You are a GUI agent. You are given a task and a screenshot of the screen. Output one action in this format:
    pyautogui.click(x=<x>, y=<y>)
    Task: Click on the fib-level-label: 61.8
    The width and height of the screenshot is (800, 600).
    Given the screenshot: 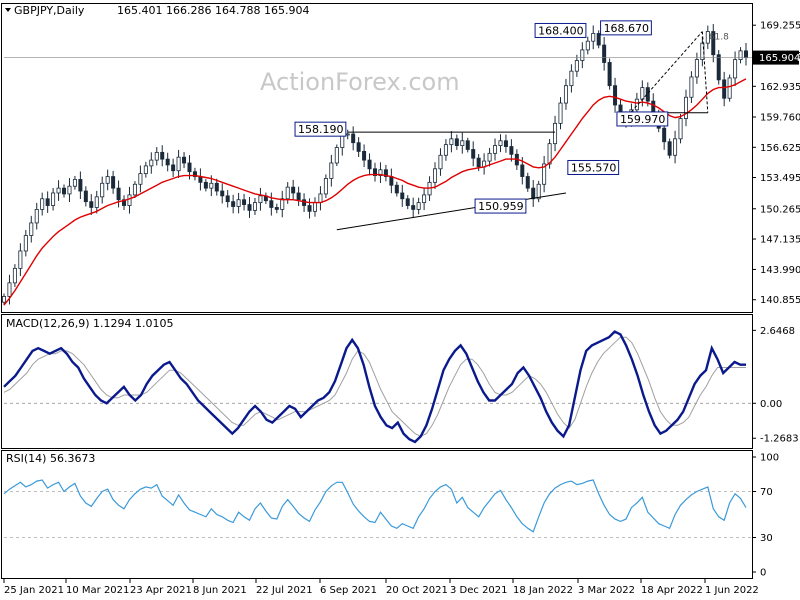 What is the action you would take?
    pyautogui.click(x=719, y=37)
    